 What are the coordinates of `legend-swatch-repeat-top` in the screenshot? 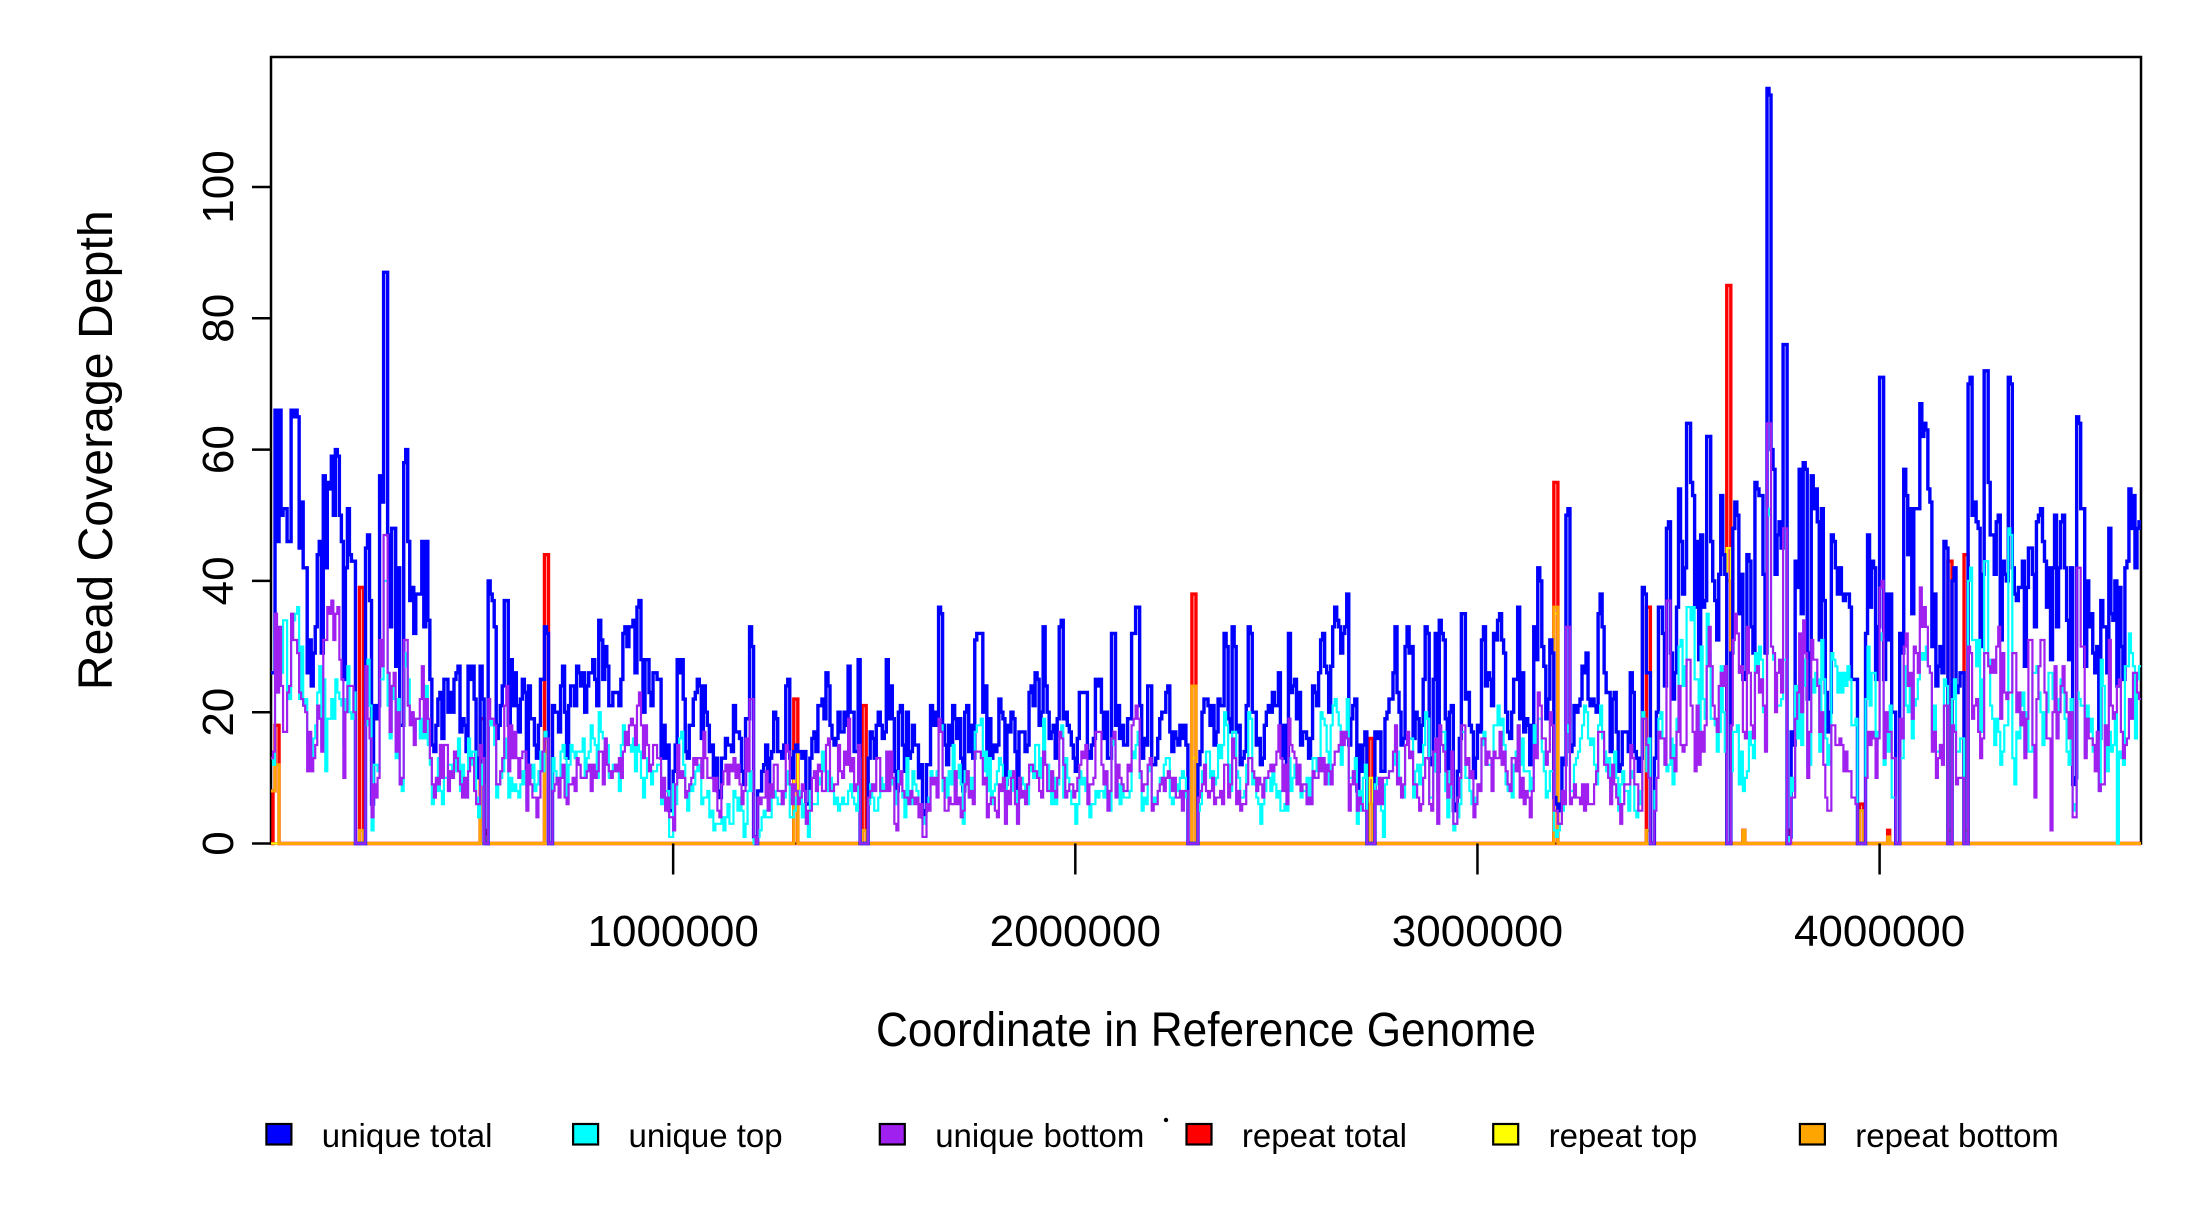 It's located at (1506, 1134).